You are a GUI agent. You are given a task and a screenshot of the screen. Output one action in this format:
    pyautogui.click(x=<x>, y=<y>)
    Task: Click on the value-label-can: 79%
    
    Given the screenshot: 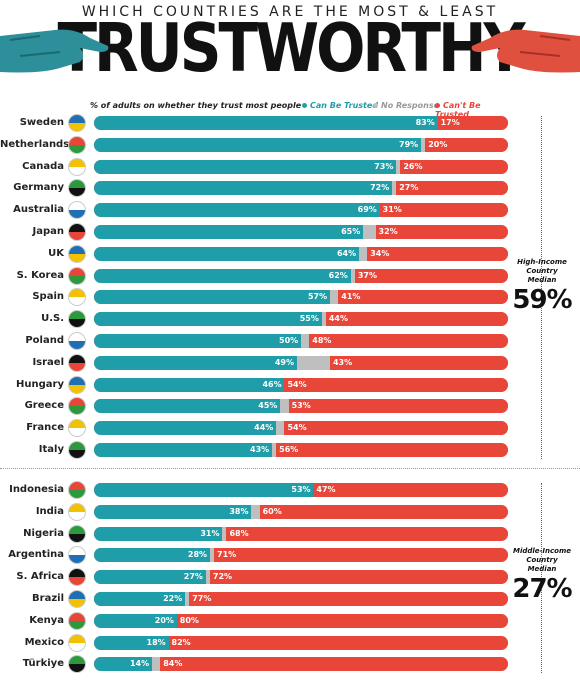 What is the action you would take?
    pyautogui.click(x=409, y=144)
    